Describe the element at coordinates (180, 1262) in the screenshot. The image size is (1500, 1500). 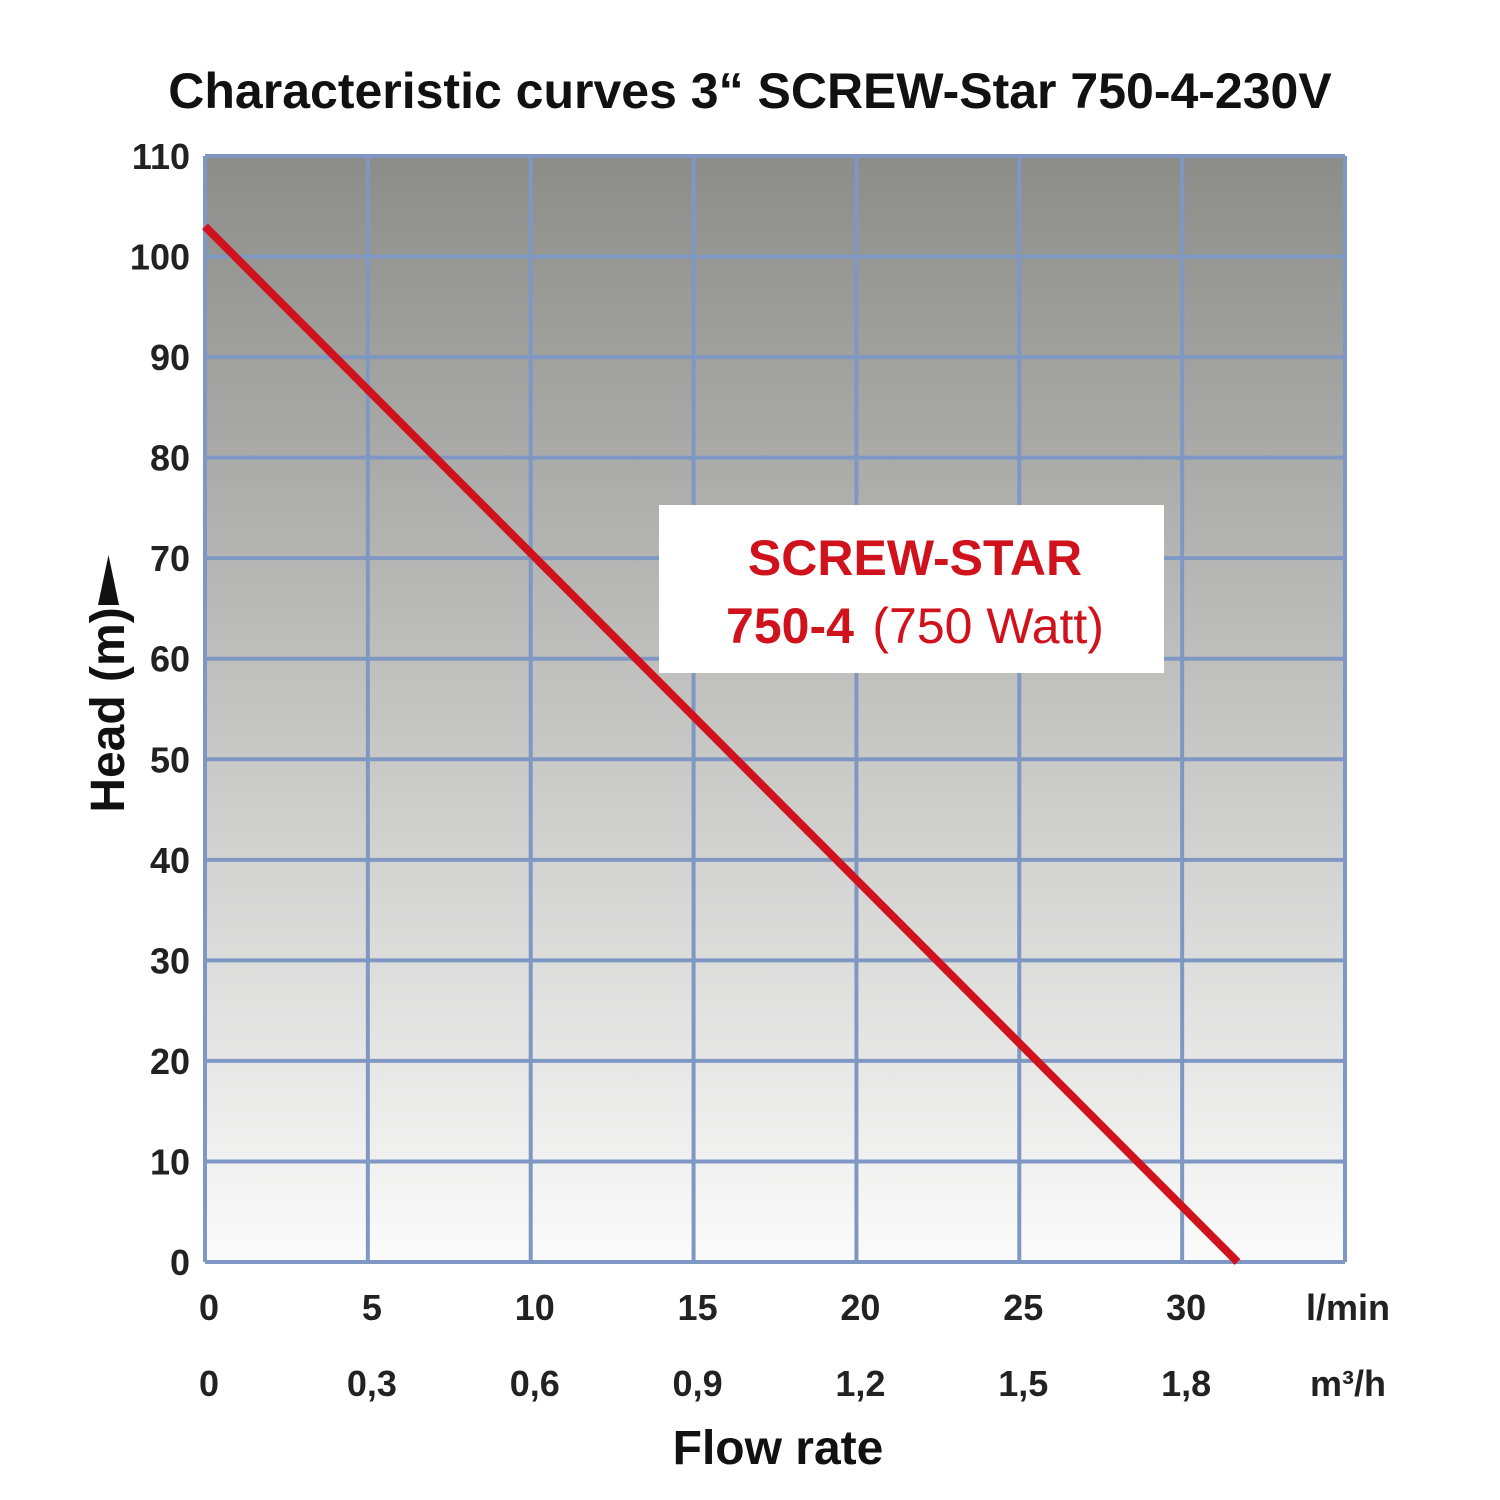
I see `y-tick-label: 0` at that location.